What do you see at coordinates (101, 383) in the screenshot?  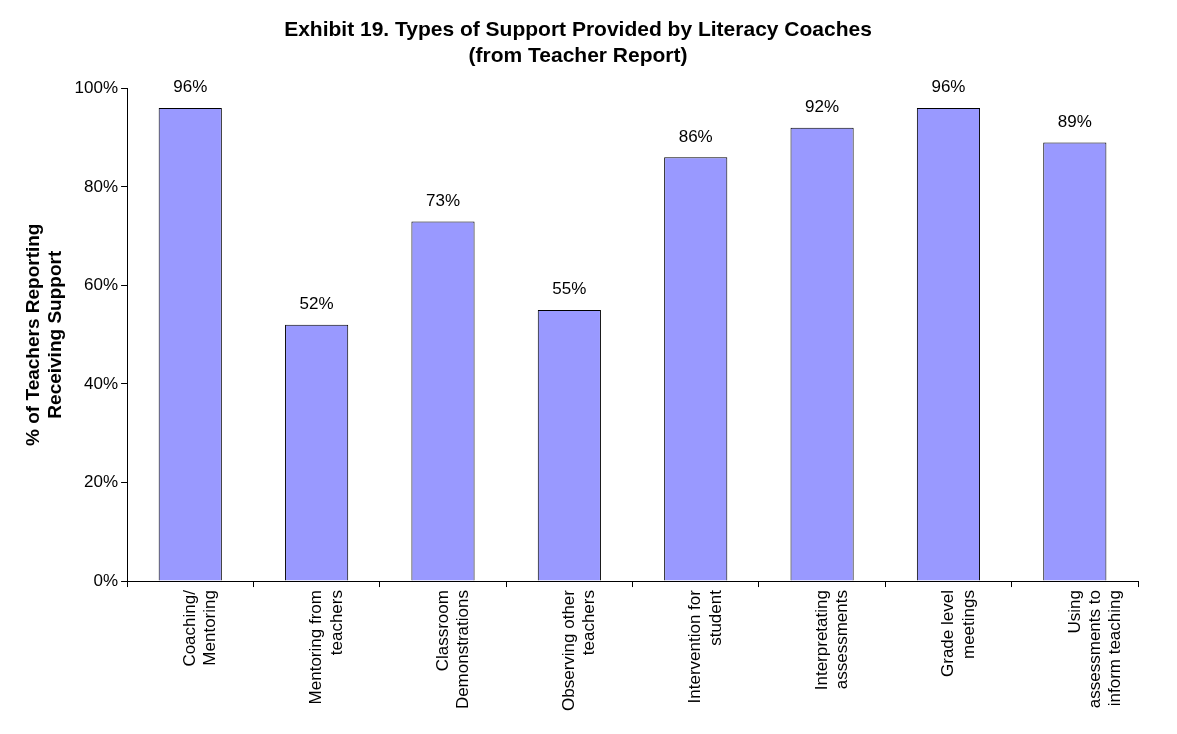 I see `y-tick-label: 40%` at bounding box center [101, 383].